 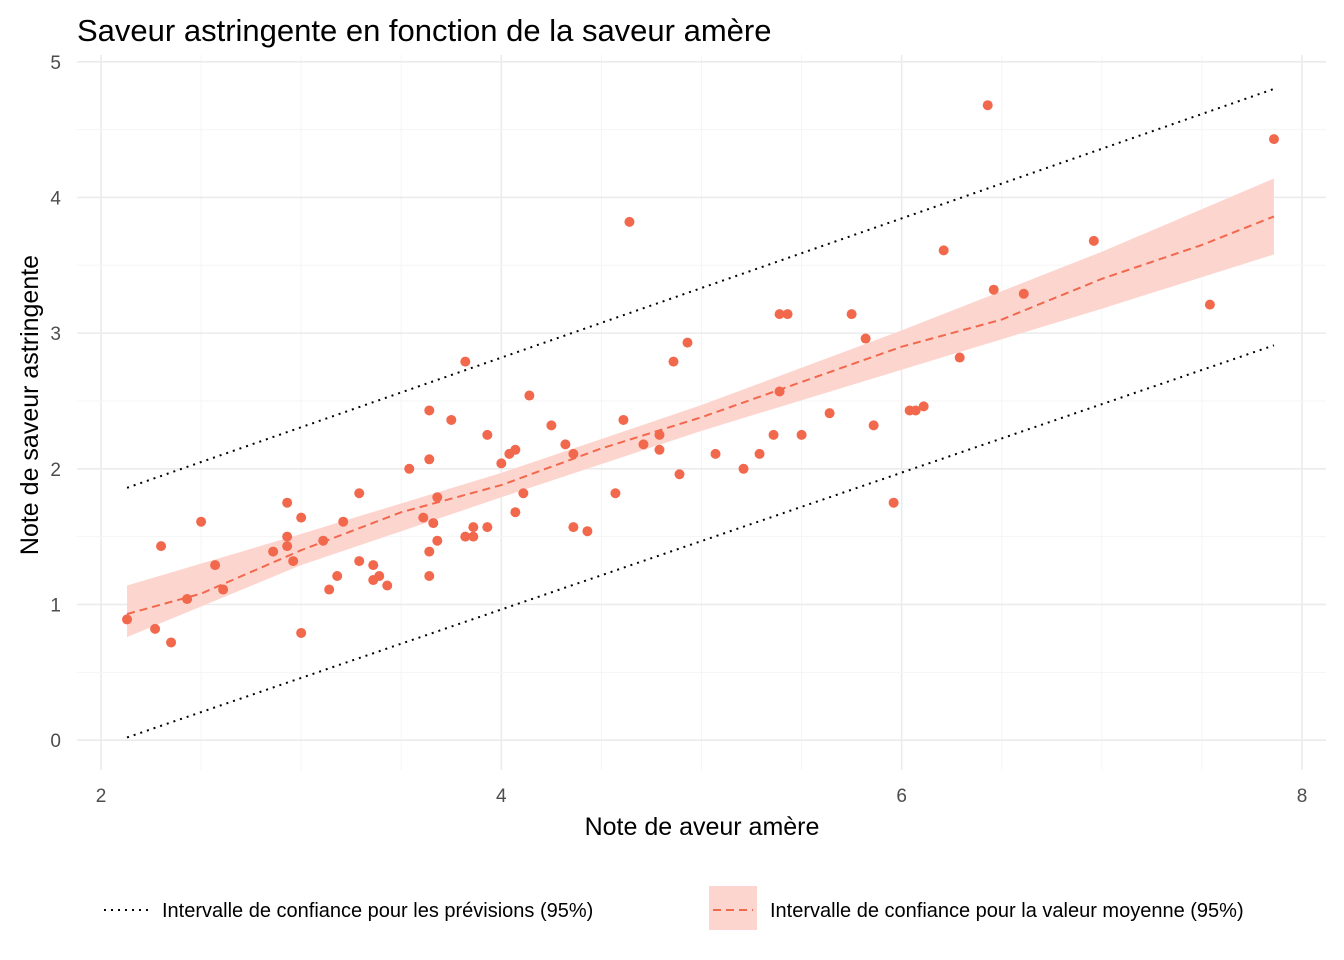 I want to click on y-tick-label: 0, so click(x=55, y=741).